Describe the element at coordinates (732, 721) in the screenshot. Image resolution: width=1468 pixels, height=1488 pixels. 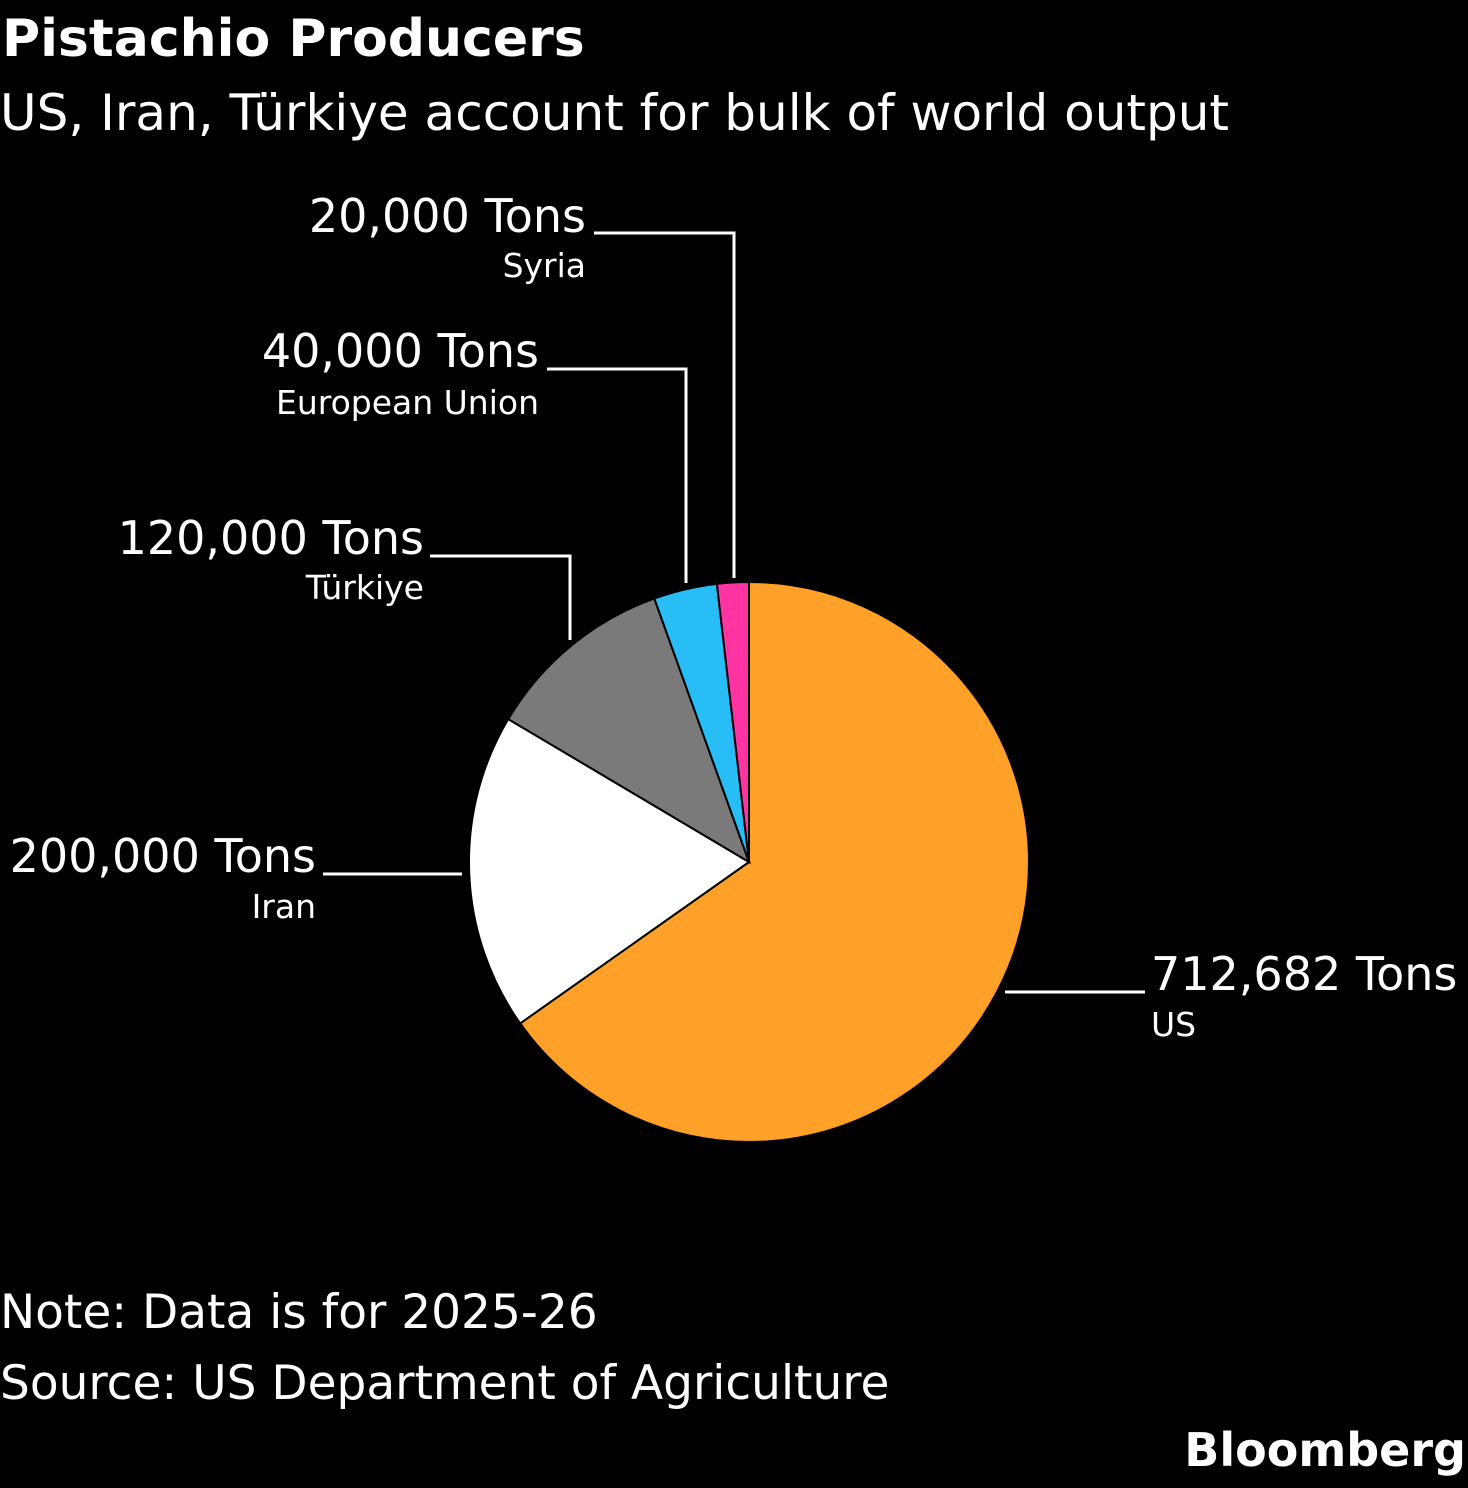
I see `pie-slice-syria` at that location.